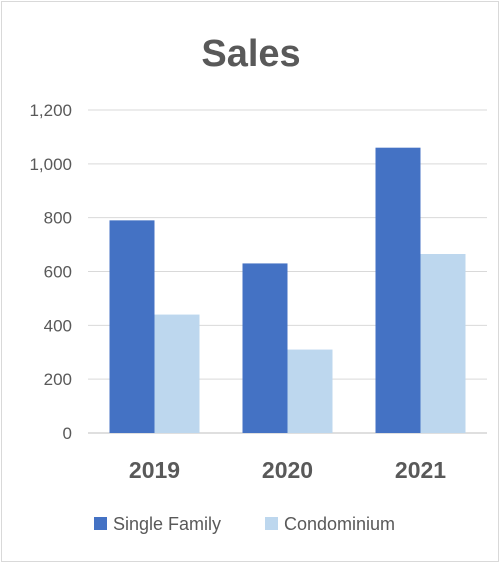 The height and width of the screenshot is (565, 502). Describe the element at coordinates (310, 391) in the screenshot. I see `bar-condominium-2020` at that location.